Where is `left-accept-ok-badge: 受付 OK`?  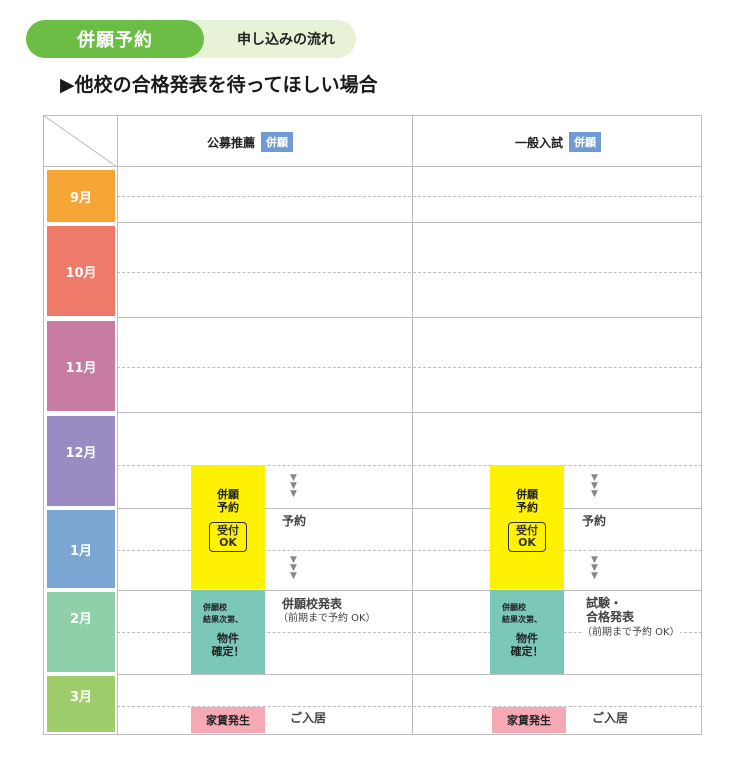 left-accept-ok-badge: 受付 OK is located at coordinates (228, 537).